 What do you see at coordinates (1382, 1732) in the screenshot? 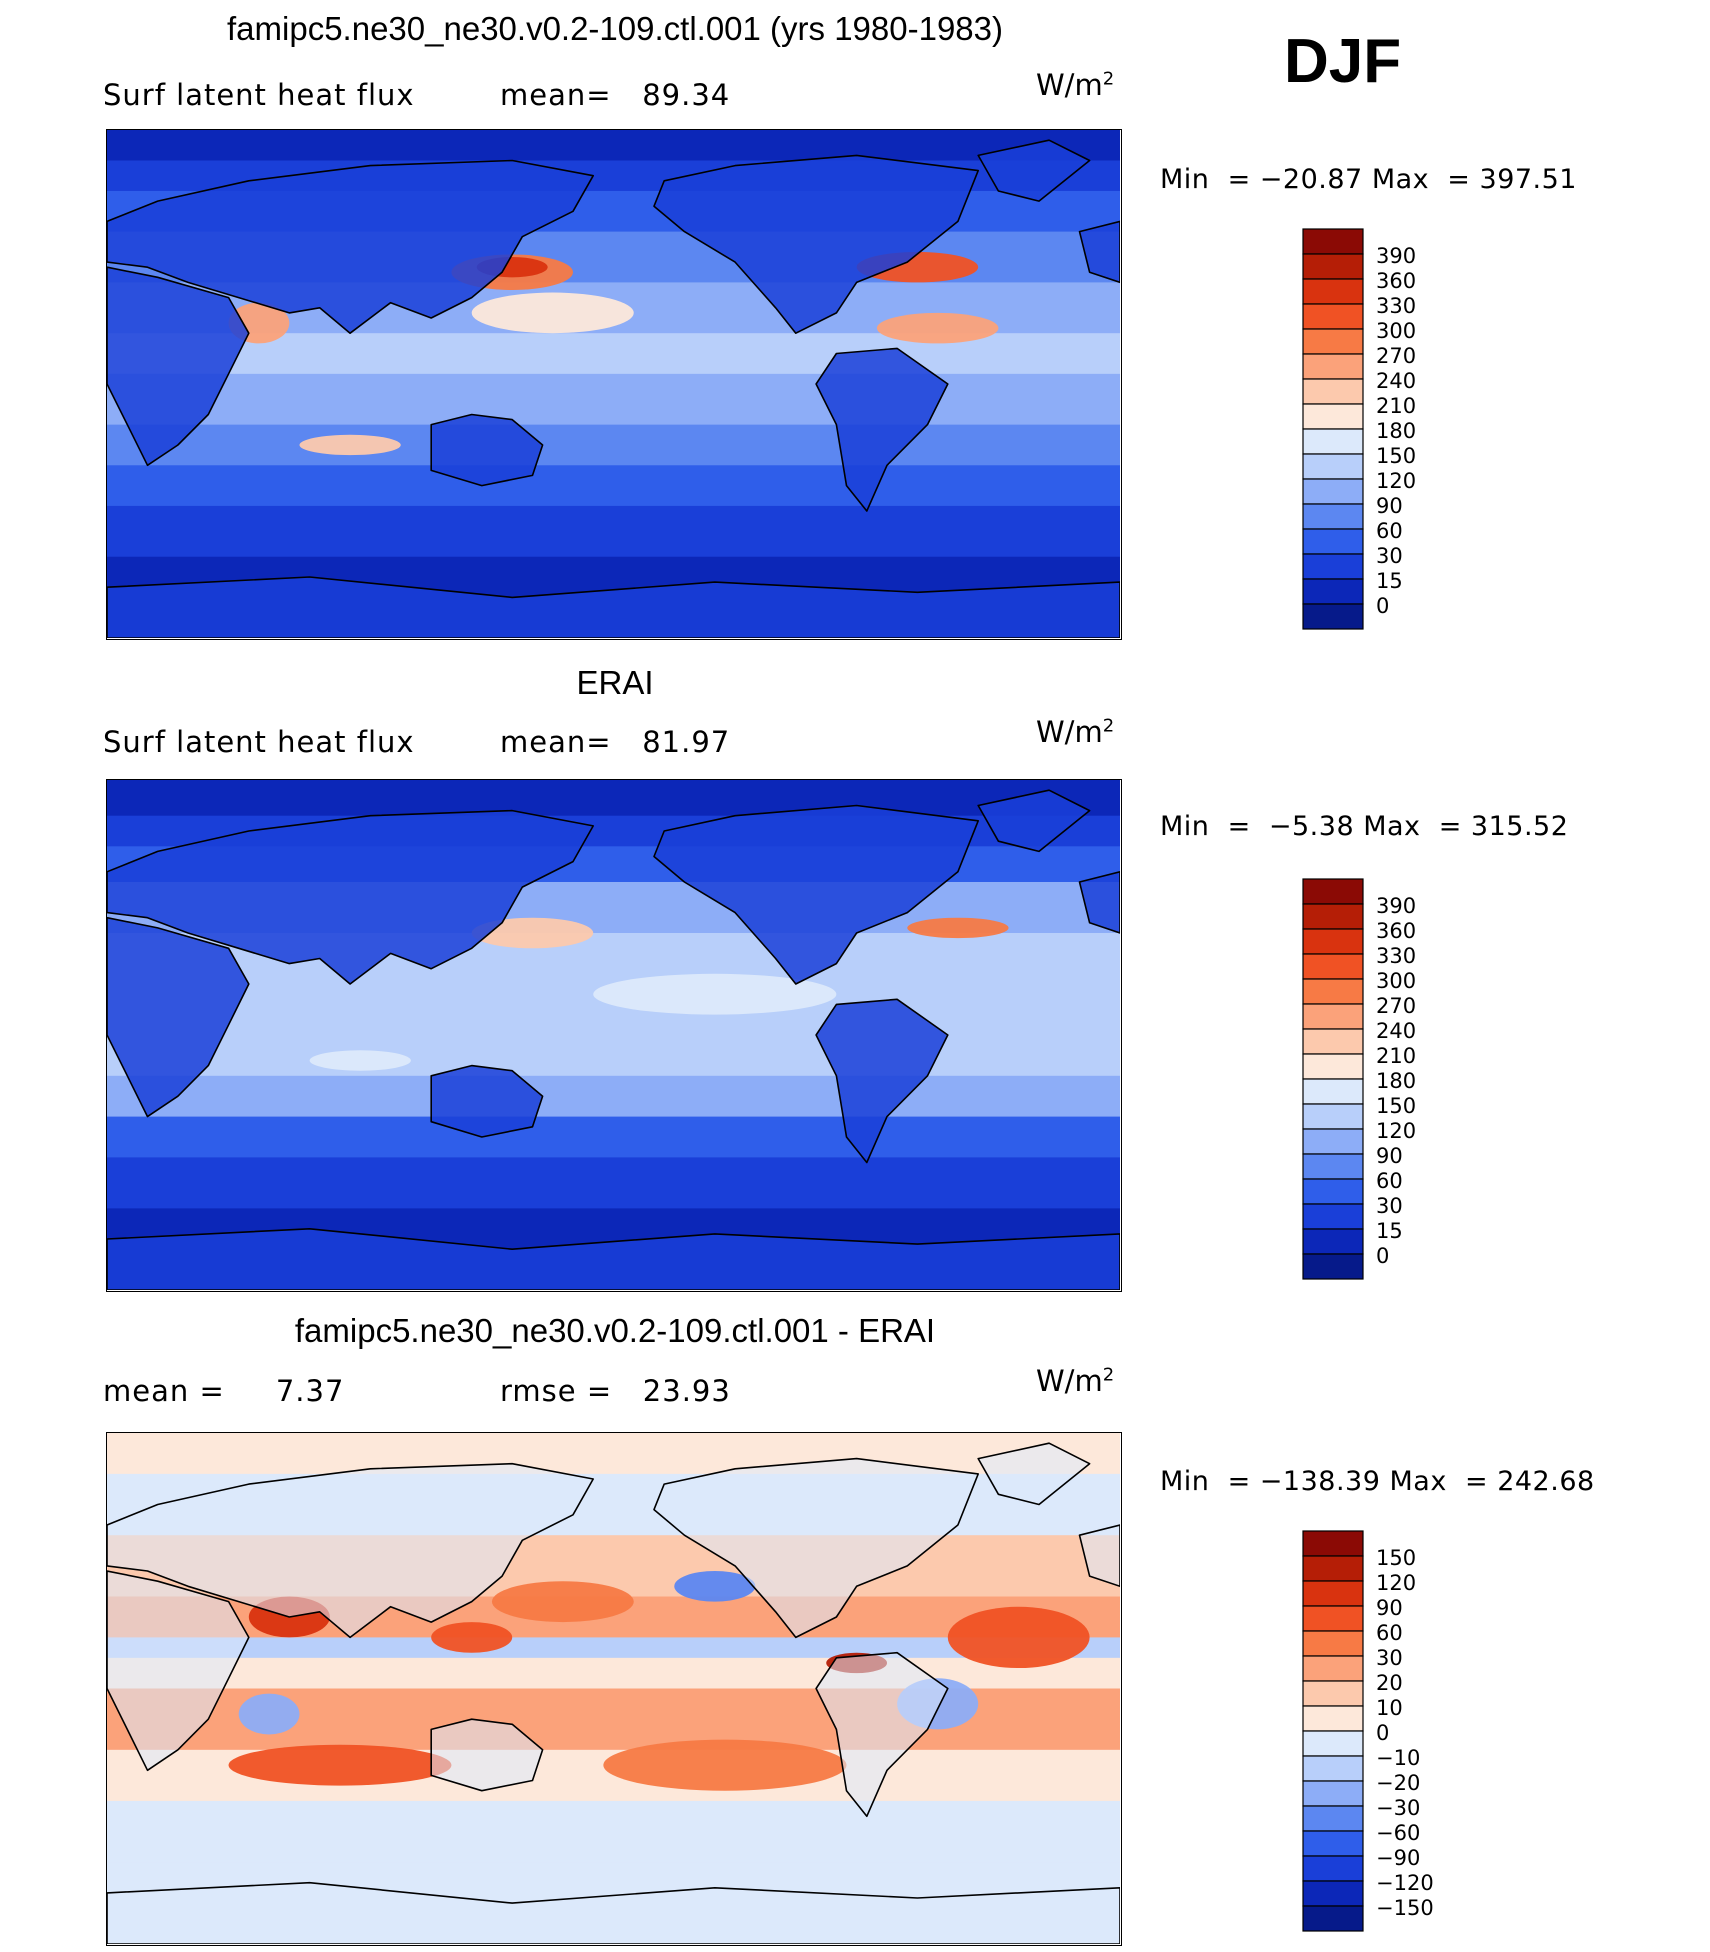
I see `panel3-colorbar: 150 120 90 60 30 20 10 0 −10 −20 −30 −60 −90 −120 −150` at bounding box center [1382, 1732].